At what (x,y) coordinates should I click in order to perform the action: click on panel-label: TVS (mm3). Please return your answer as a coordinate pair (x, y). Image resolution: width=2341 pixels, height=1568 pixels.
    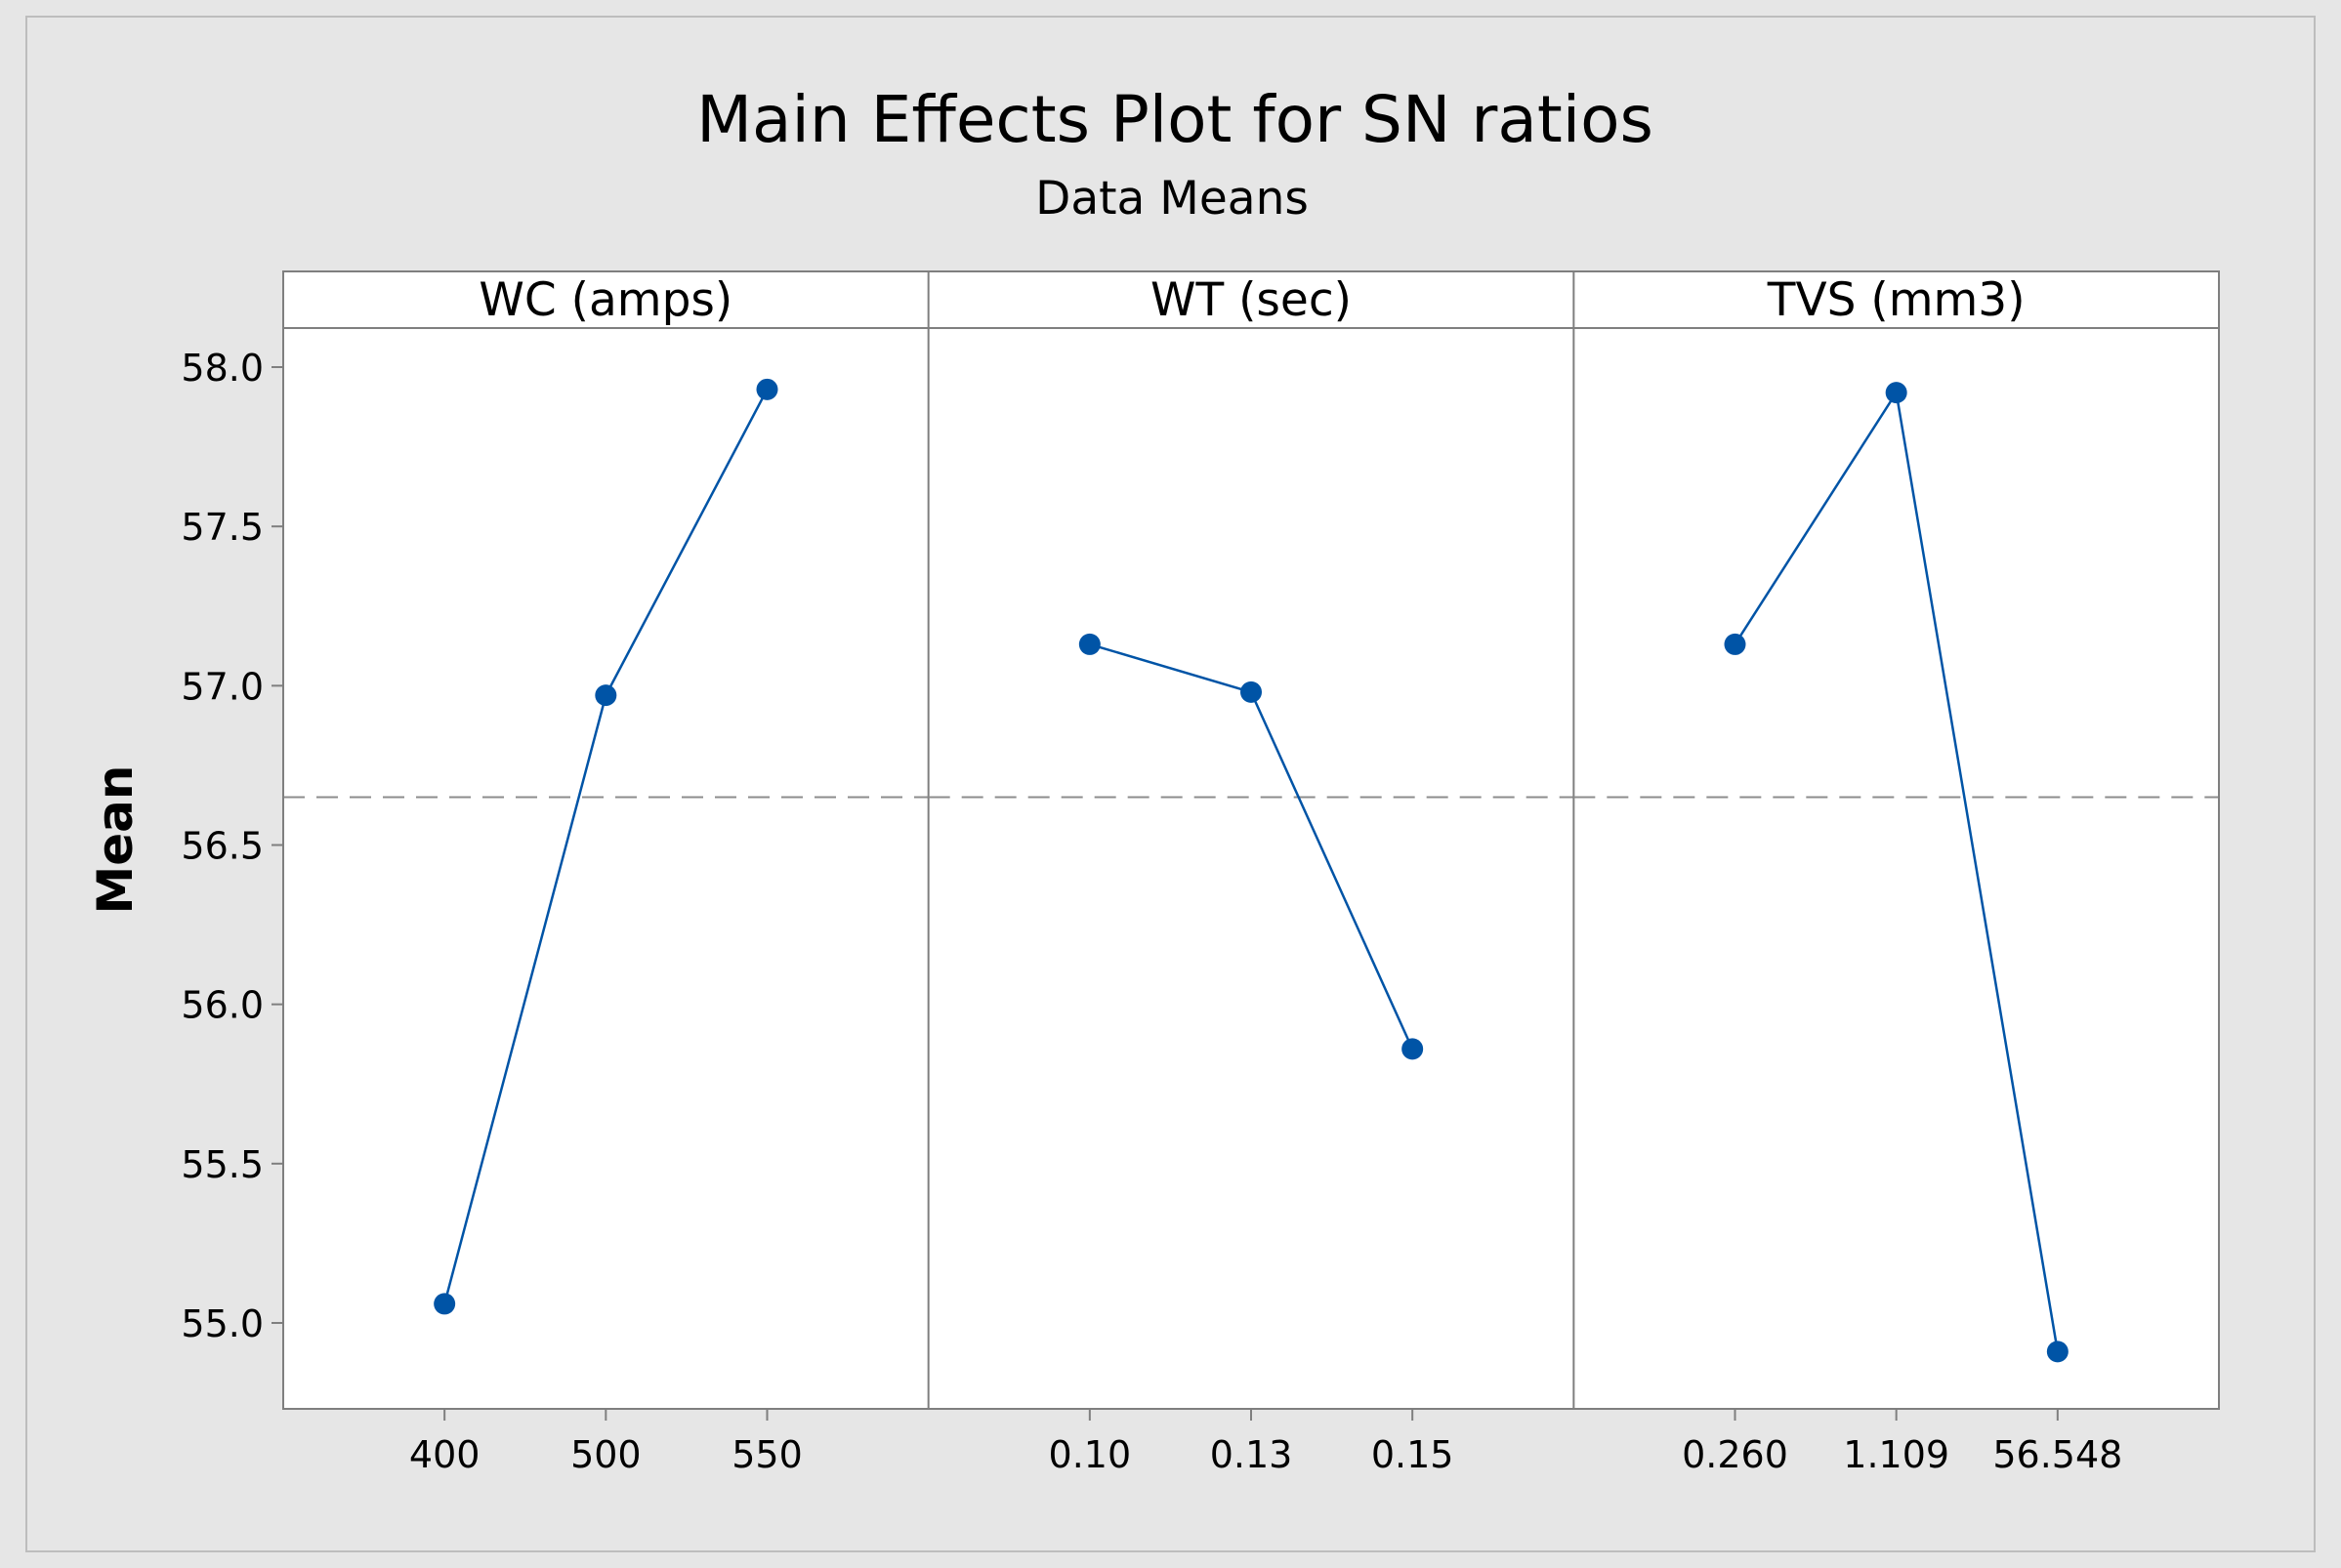
    Looking at the image, I should click on (1897, 300).